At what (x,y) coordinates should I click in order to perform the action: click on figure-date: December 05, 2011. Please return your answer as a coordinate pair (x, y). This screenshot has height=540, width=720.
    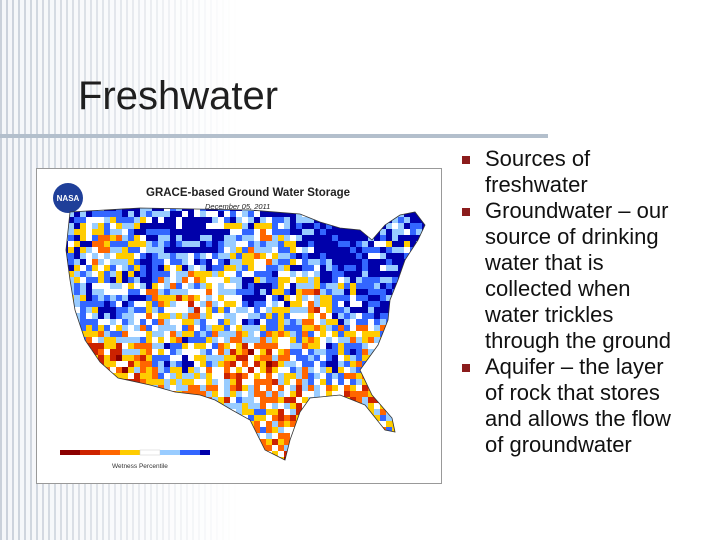
    Looking at the image, I should click on (237, 206).